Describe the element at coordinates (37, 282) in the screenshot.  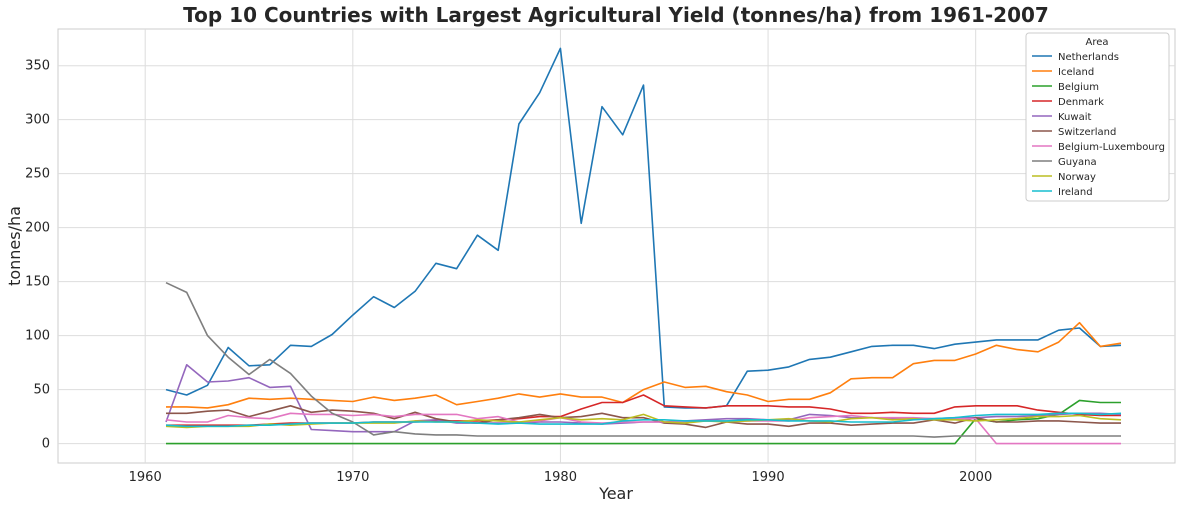
I see `y-tick-label: 150` at that location.